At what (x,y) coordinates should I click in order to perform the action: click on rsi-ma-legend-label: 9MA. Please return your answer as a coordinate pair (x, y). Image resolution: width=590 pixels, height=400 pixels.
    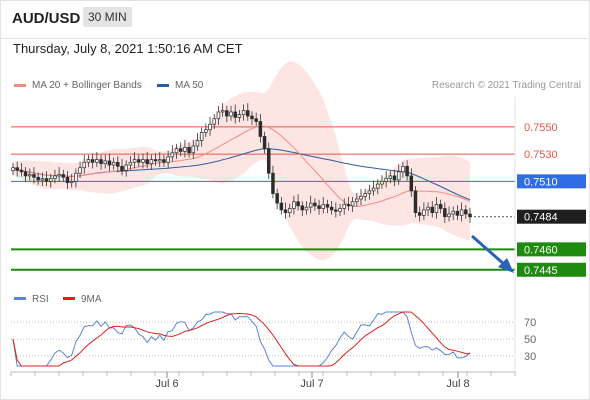
    Looking at the image, I should click on (91, 299).